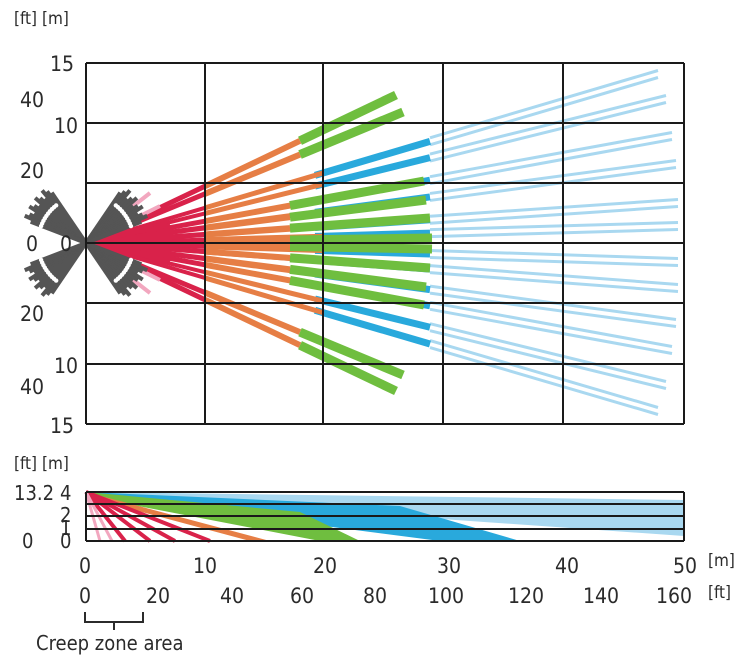  I want to click on top-y-label-m-10-lower: 10, so click(66, 366).